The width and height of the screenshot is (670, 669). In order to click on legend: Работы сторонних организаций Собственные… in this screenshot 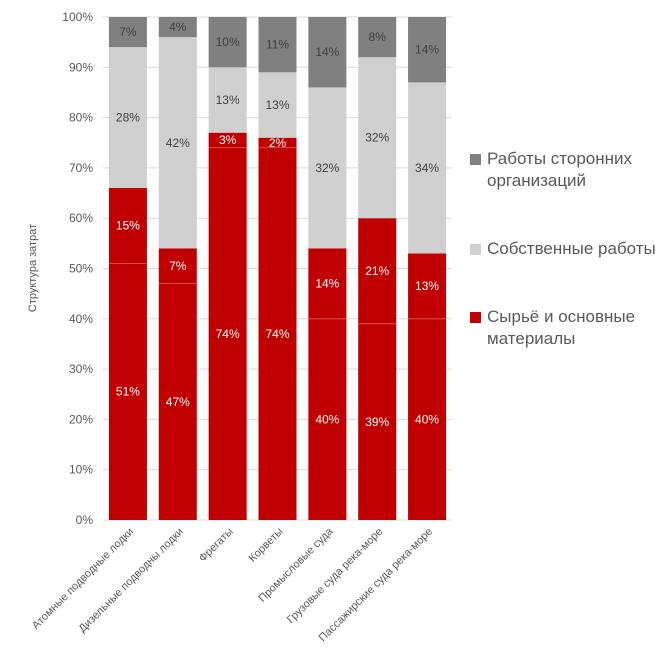, I will do `click(570, 272)`.